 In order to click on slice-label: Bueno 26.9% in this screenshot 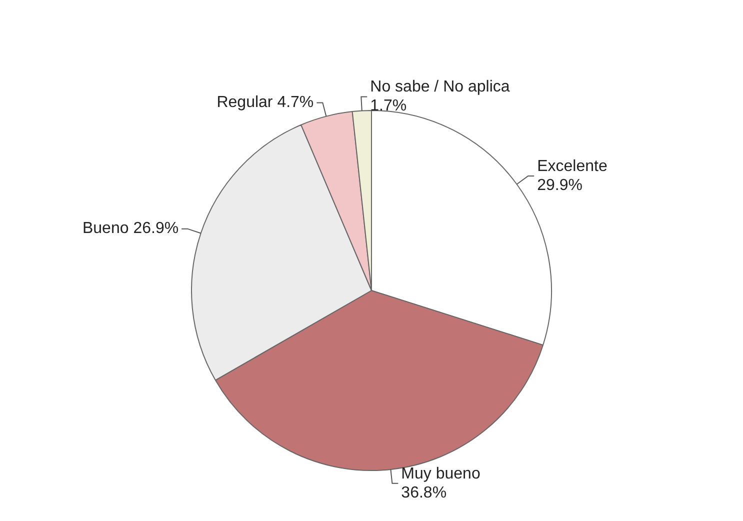, I will do `click(130, 229)`.